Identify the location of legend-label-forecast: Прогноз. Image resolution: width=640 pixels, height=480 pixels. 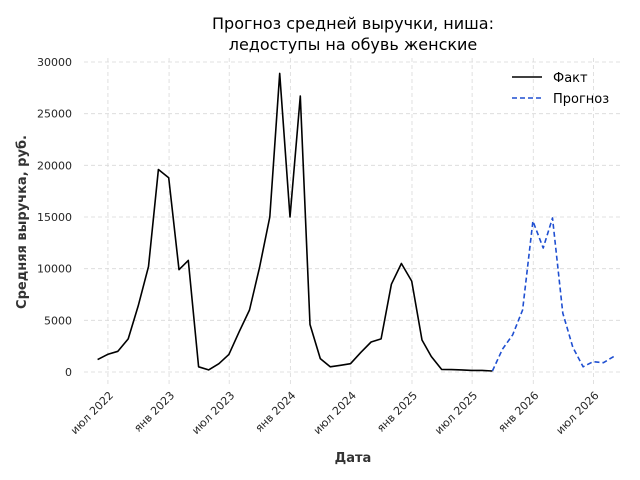
(581, 99).